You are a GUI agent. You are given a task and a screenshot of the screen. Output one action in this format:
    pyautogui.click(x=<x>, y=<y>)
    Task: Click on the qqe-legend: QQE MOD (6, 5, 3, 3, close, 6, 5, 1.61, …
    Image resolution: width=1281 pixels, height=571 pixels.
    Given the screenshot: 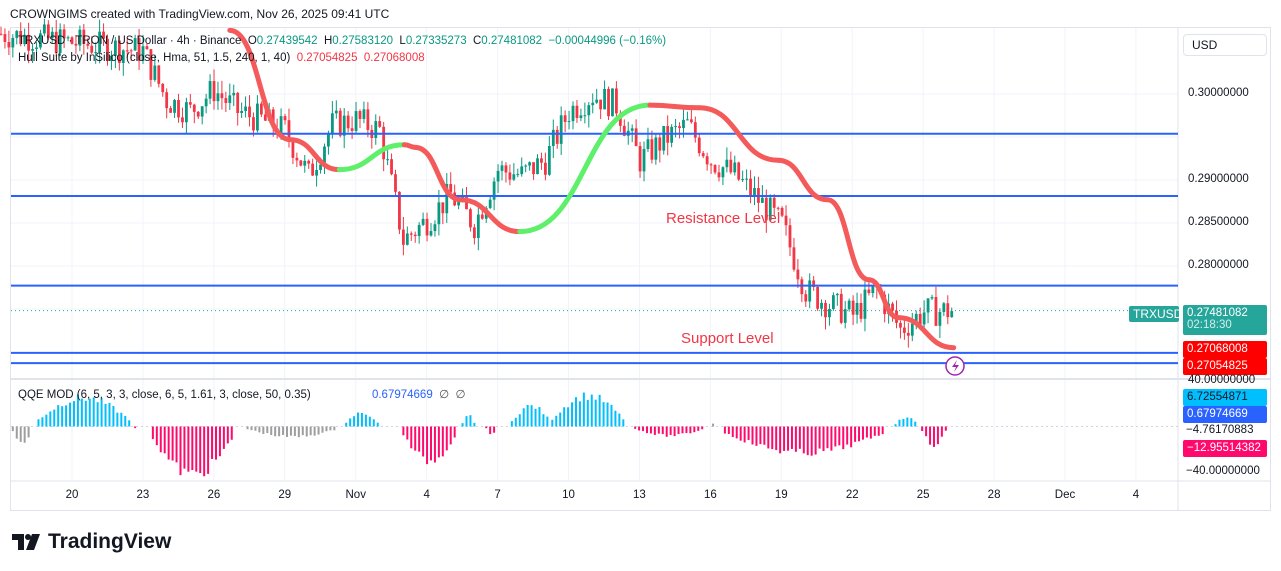 What is the action you would take?
    pyautogui.click(x=242, y=394)
    